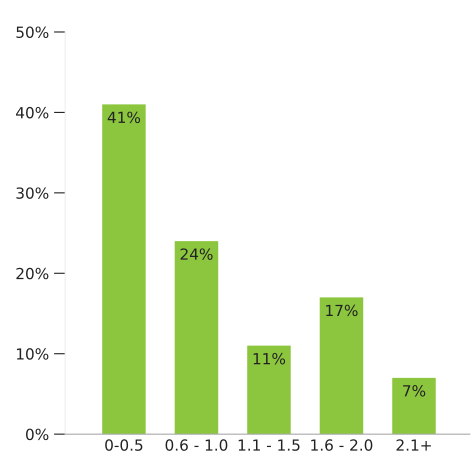 Image resolution: width=476 pixels, height=457 pixels. Describe the element at coordinates (414, 391) in the screenshot. I see `data-label: 7%` at that location.